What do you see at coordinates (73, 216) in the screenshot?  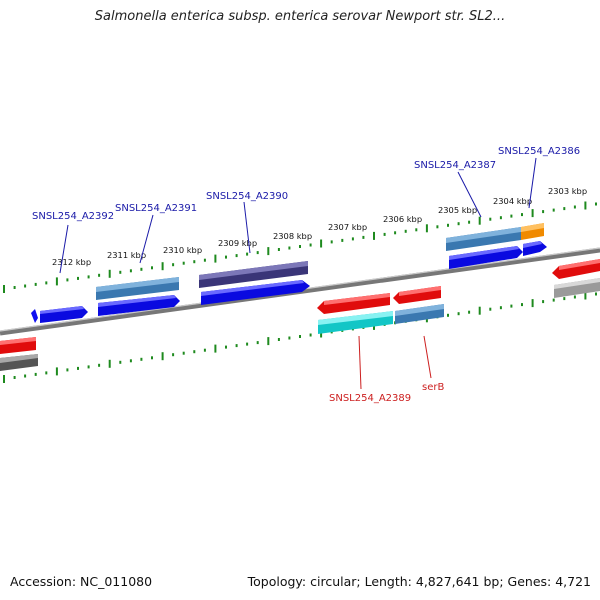 I see `label-snsl254-a2392: SNSL254_A2392` at bounding box center [73, 216].